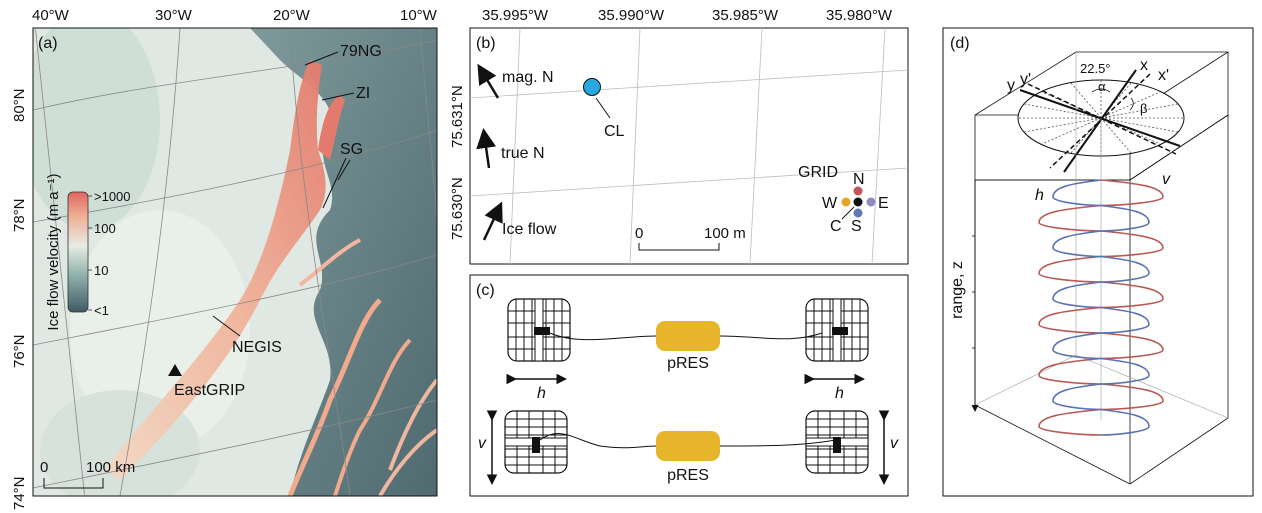  I want to click on scale-a-end: 100 km, so click(110, 467).